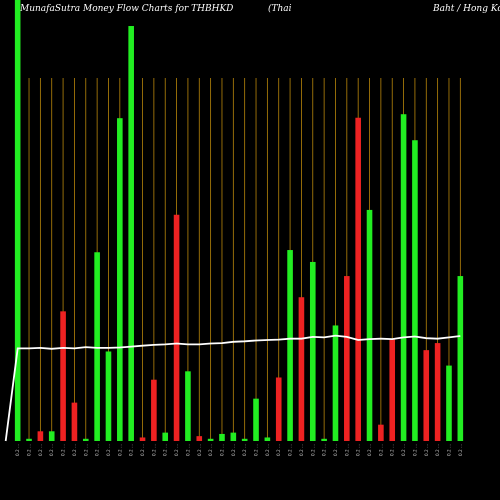  What do you see at coordinates (280, 9) in the screenshot?
I see `chart-title-currency: (Thai` at bounding box center [280, 9].